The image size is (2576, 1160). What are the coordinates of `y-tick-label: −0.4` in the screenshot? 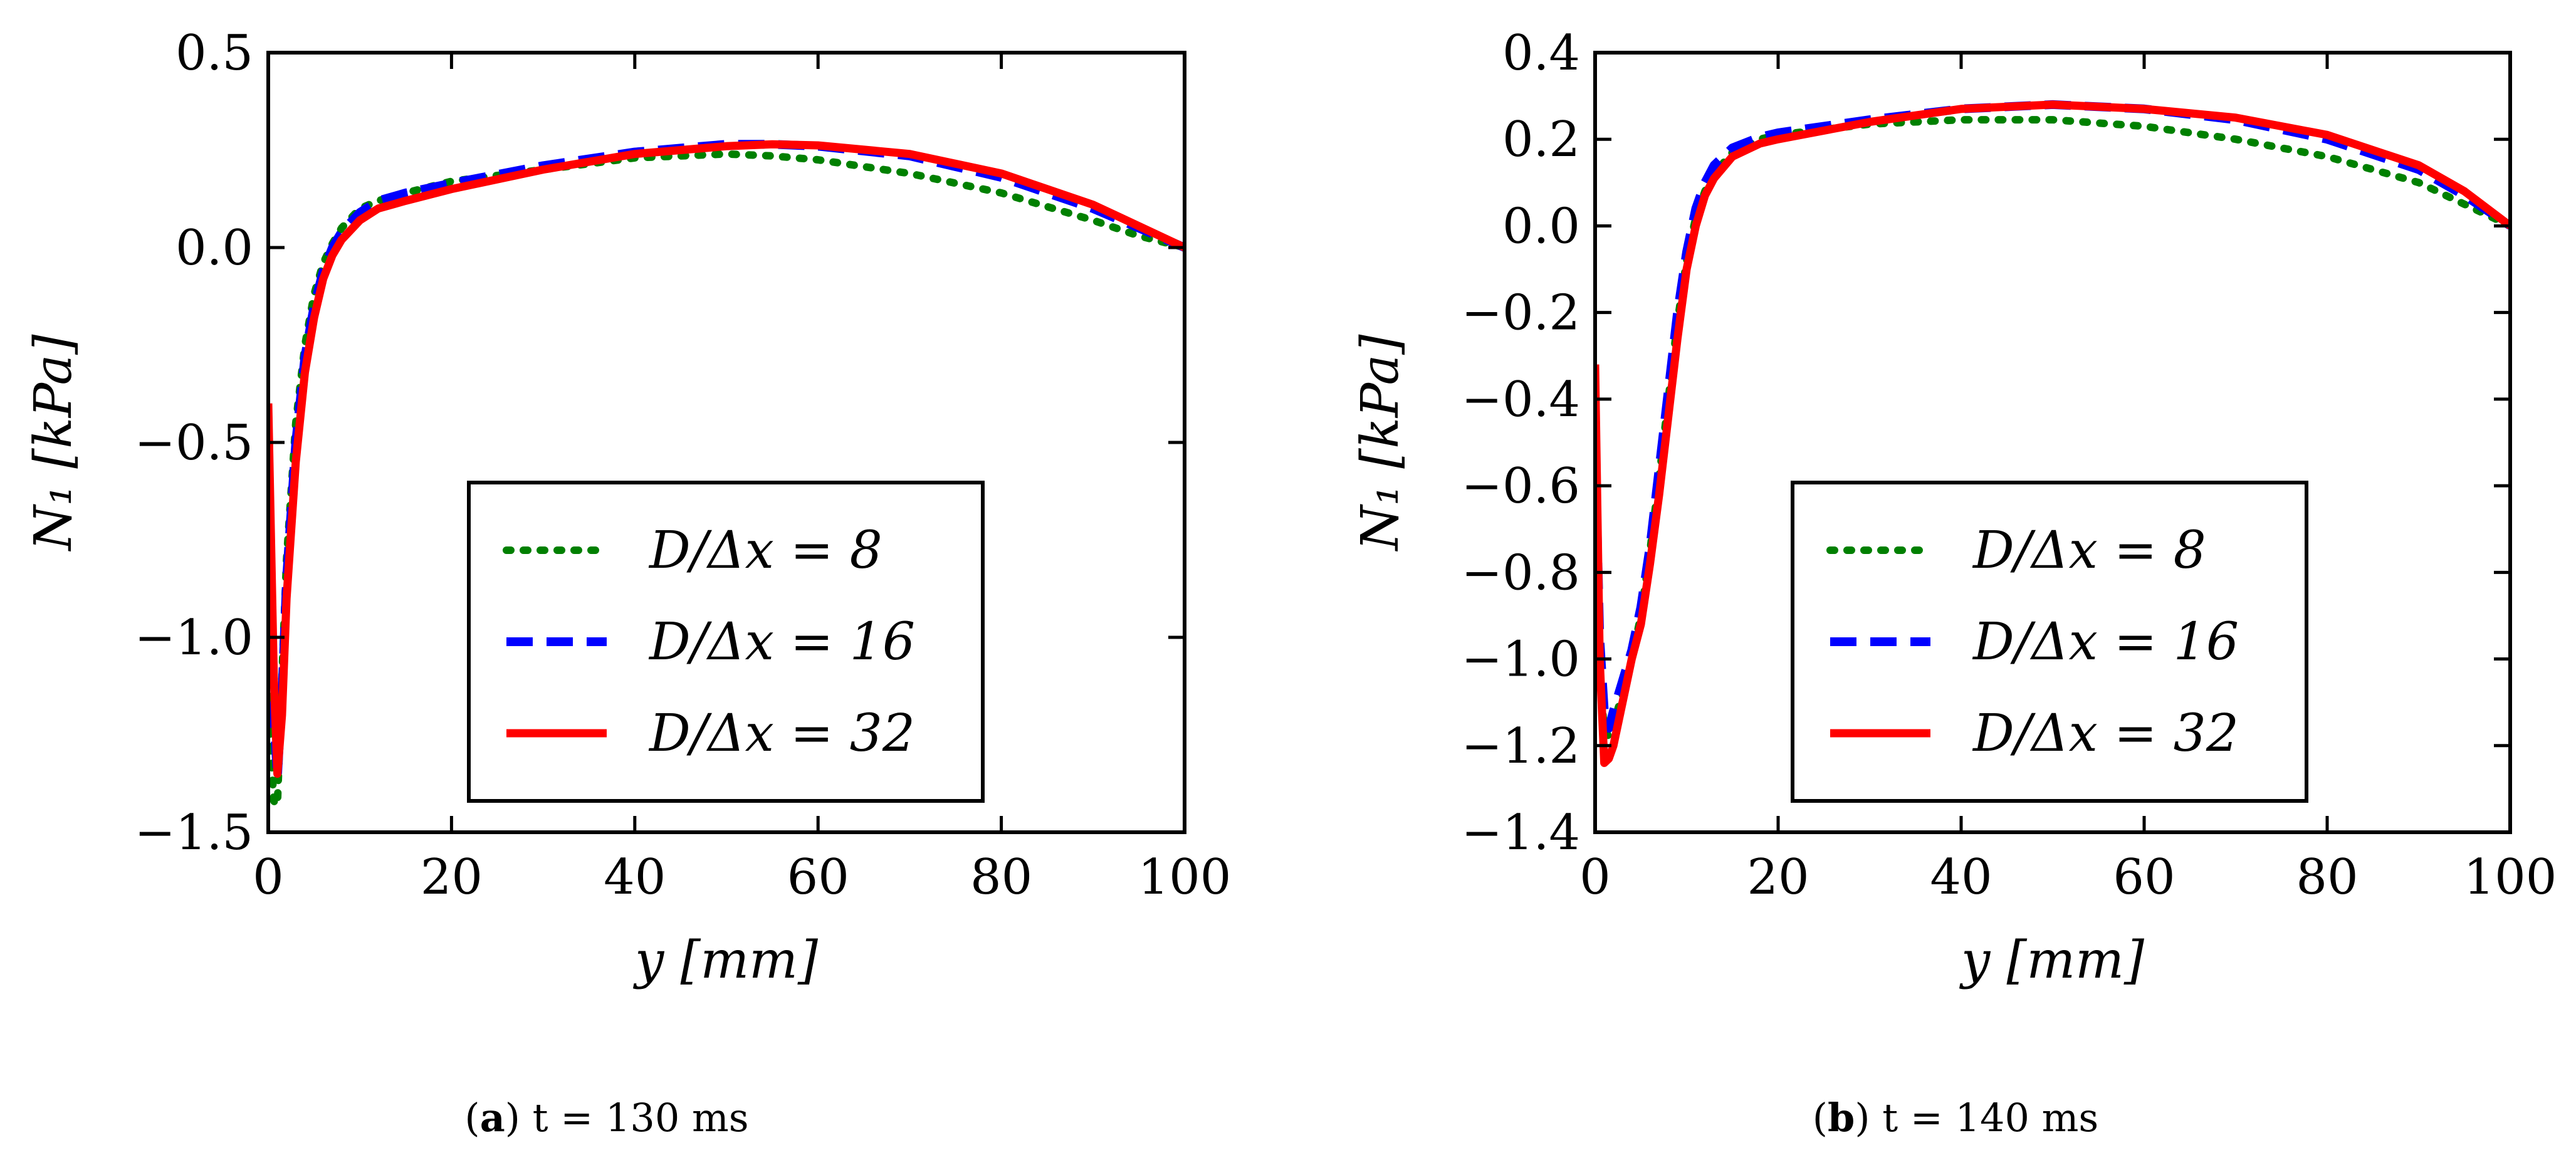 It's located at (1521, 400).